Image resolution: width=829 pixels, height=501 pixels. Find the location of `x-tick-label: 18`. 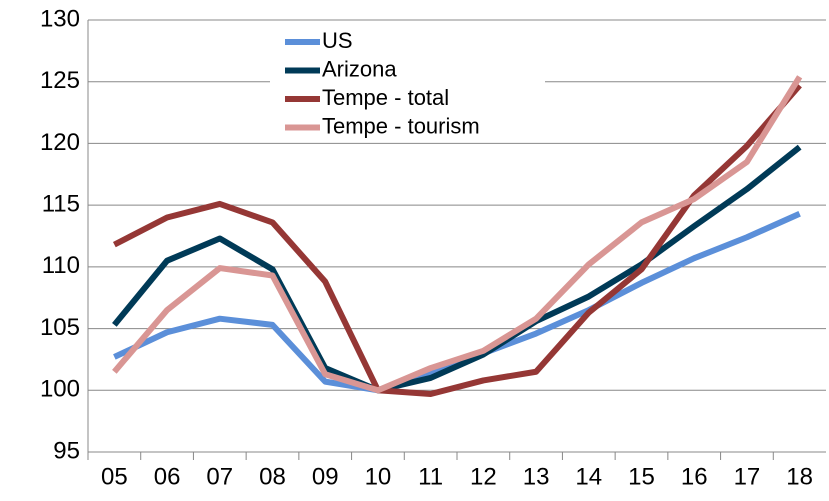

x-tick-label: 18 is located at coordinates (799, 476).